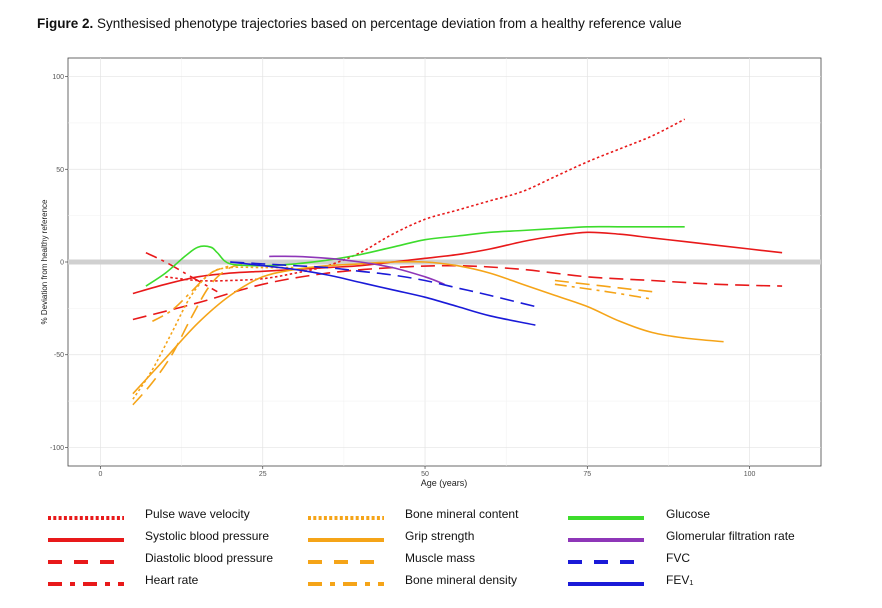  I want to click on y-tick-label: 100, so click(58, 77).